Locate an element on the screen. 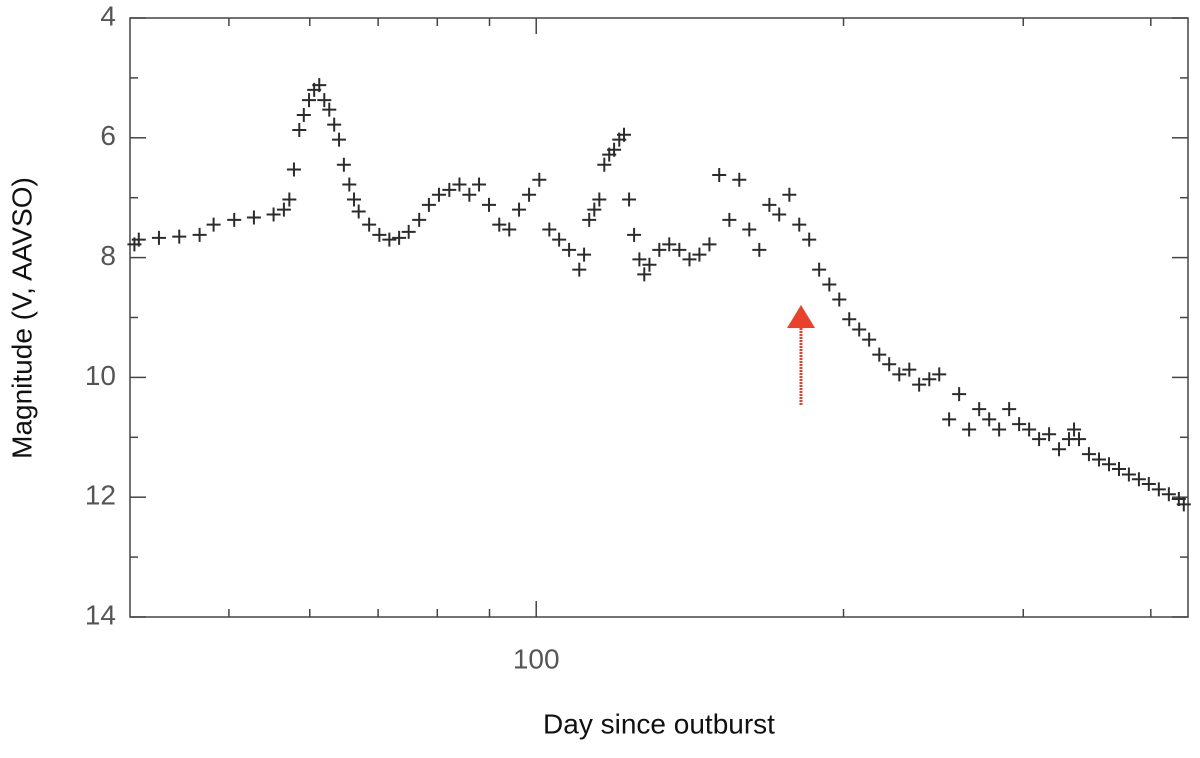 This screenshot has width=1200, height=758. y-axis-label: Magnitude (V, AAVSO) is located at coordinates (21, 318).